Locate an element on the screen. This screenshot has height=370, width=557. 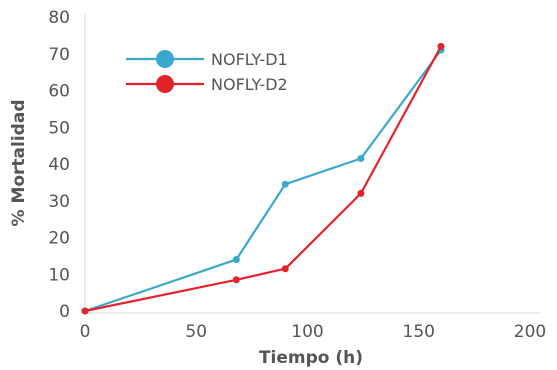
legend: NOFLY-D1 NOFLY-D2 is located at coordinates (207, 72).